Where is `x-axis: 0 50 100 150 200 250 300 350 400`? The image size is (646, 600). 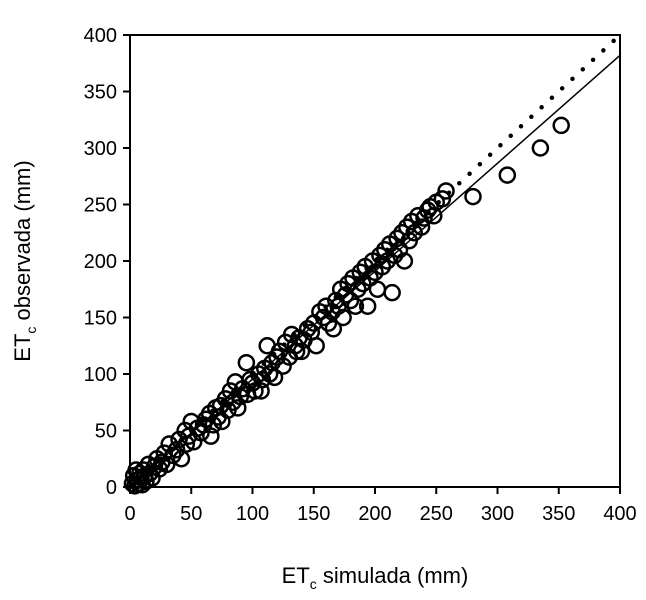 x-axis: 0 50 100 150 200 250 300 350 400 is located at coordinates (380, 506).